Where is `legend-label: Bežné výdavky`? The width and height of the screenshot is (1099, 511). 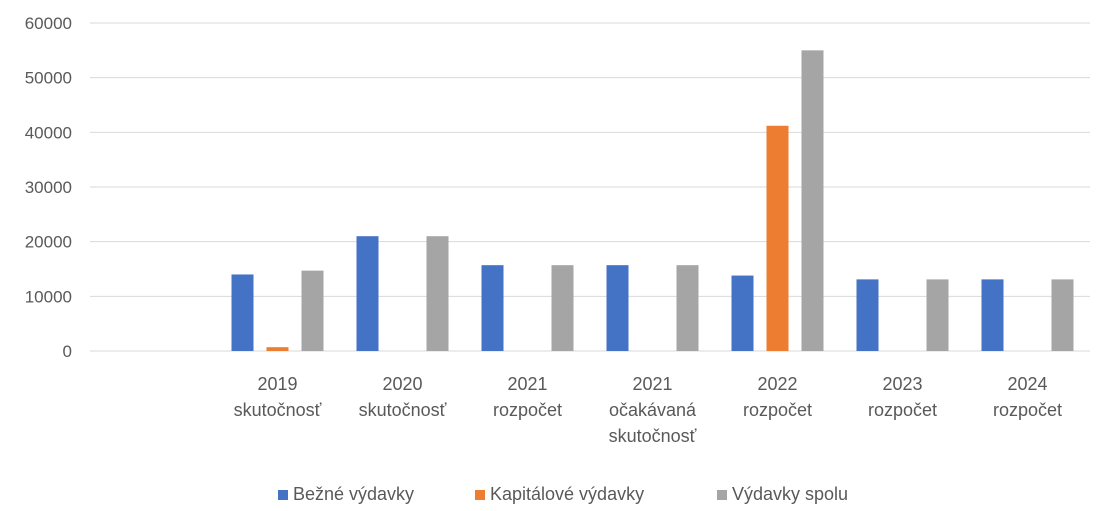 legend-label: Bežné výdavky is located at coordinates (353, 494).